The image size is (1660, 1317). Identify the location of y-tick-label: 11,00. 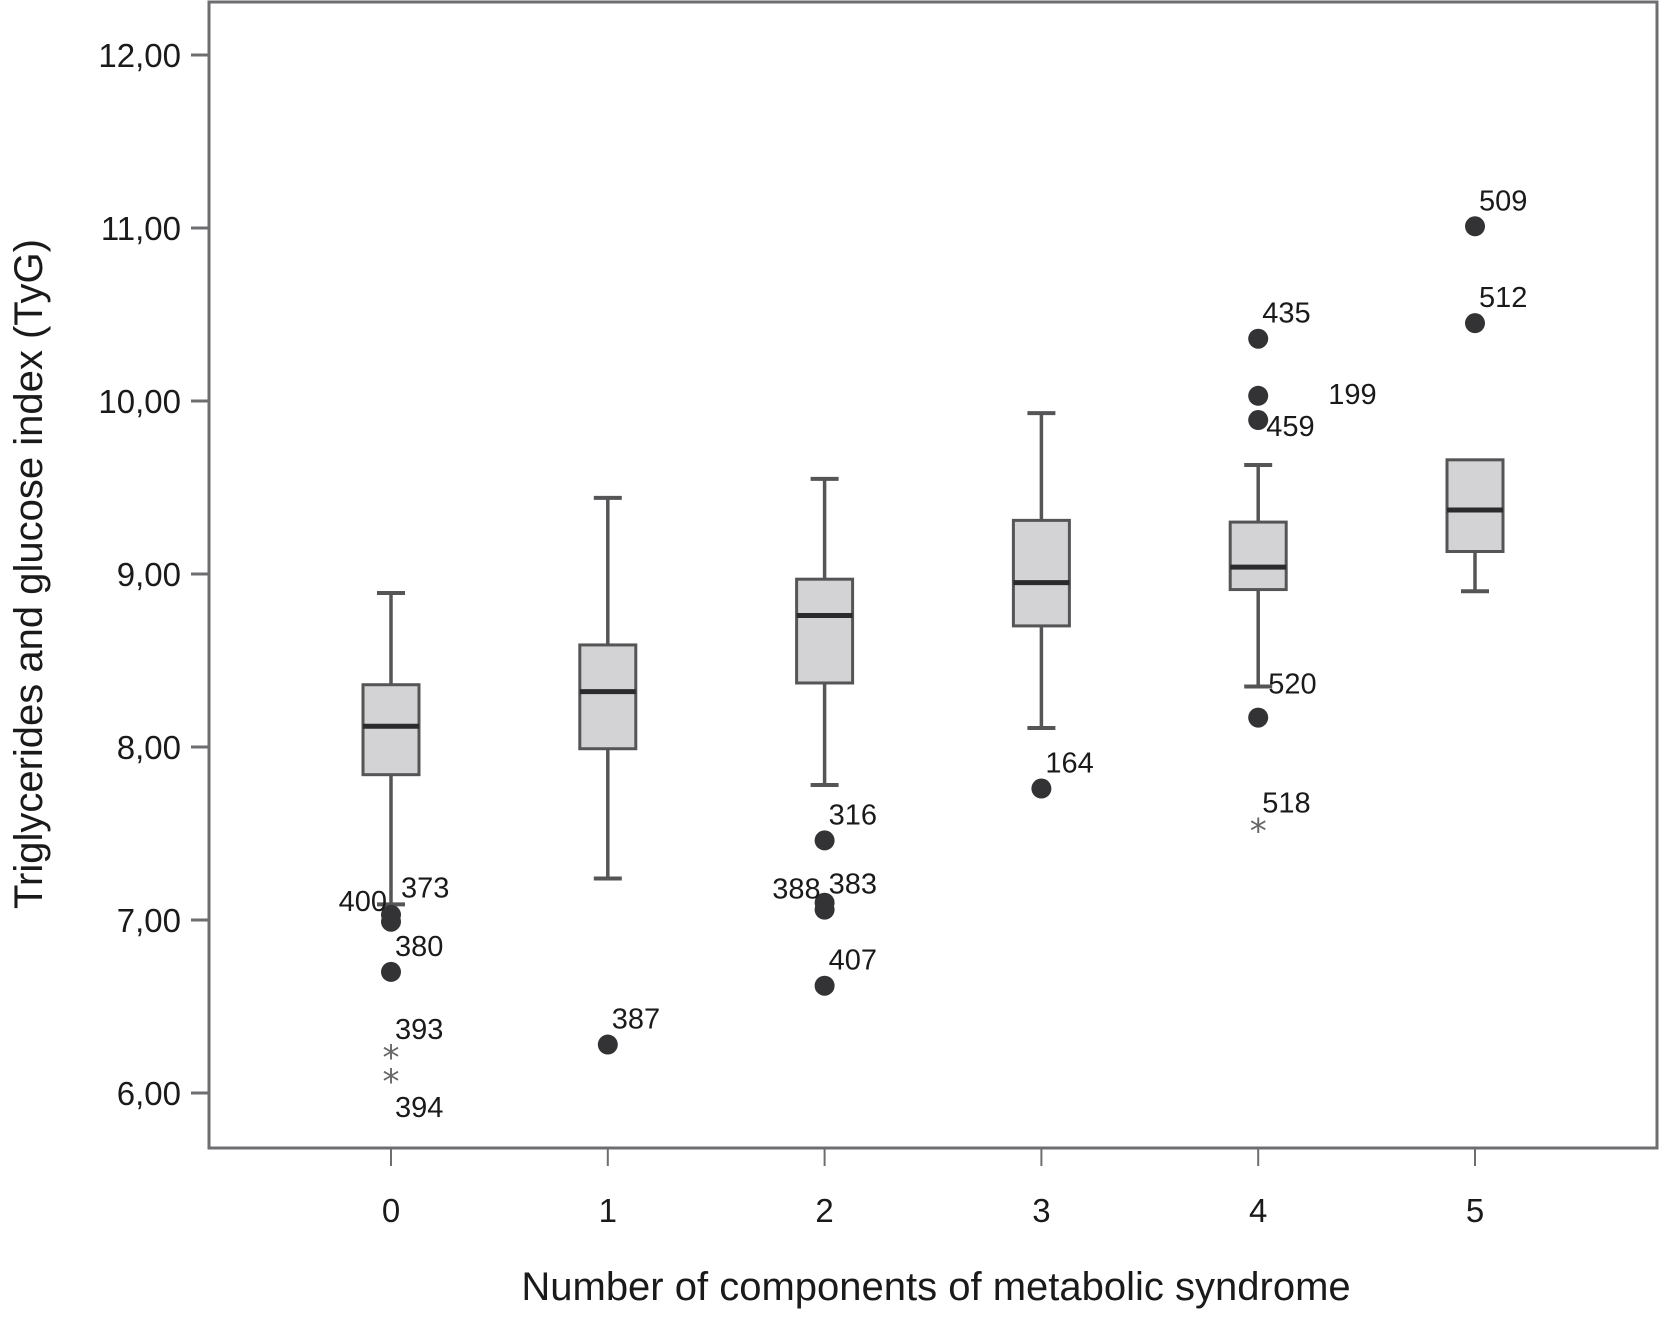
(141, 228).